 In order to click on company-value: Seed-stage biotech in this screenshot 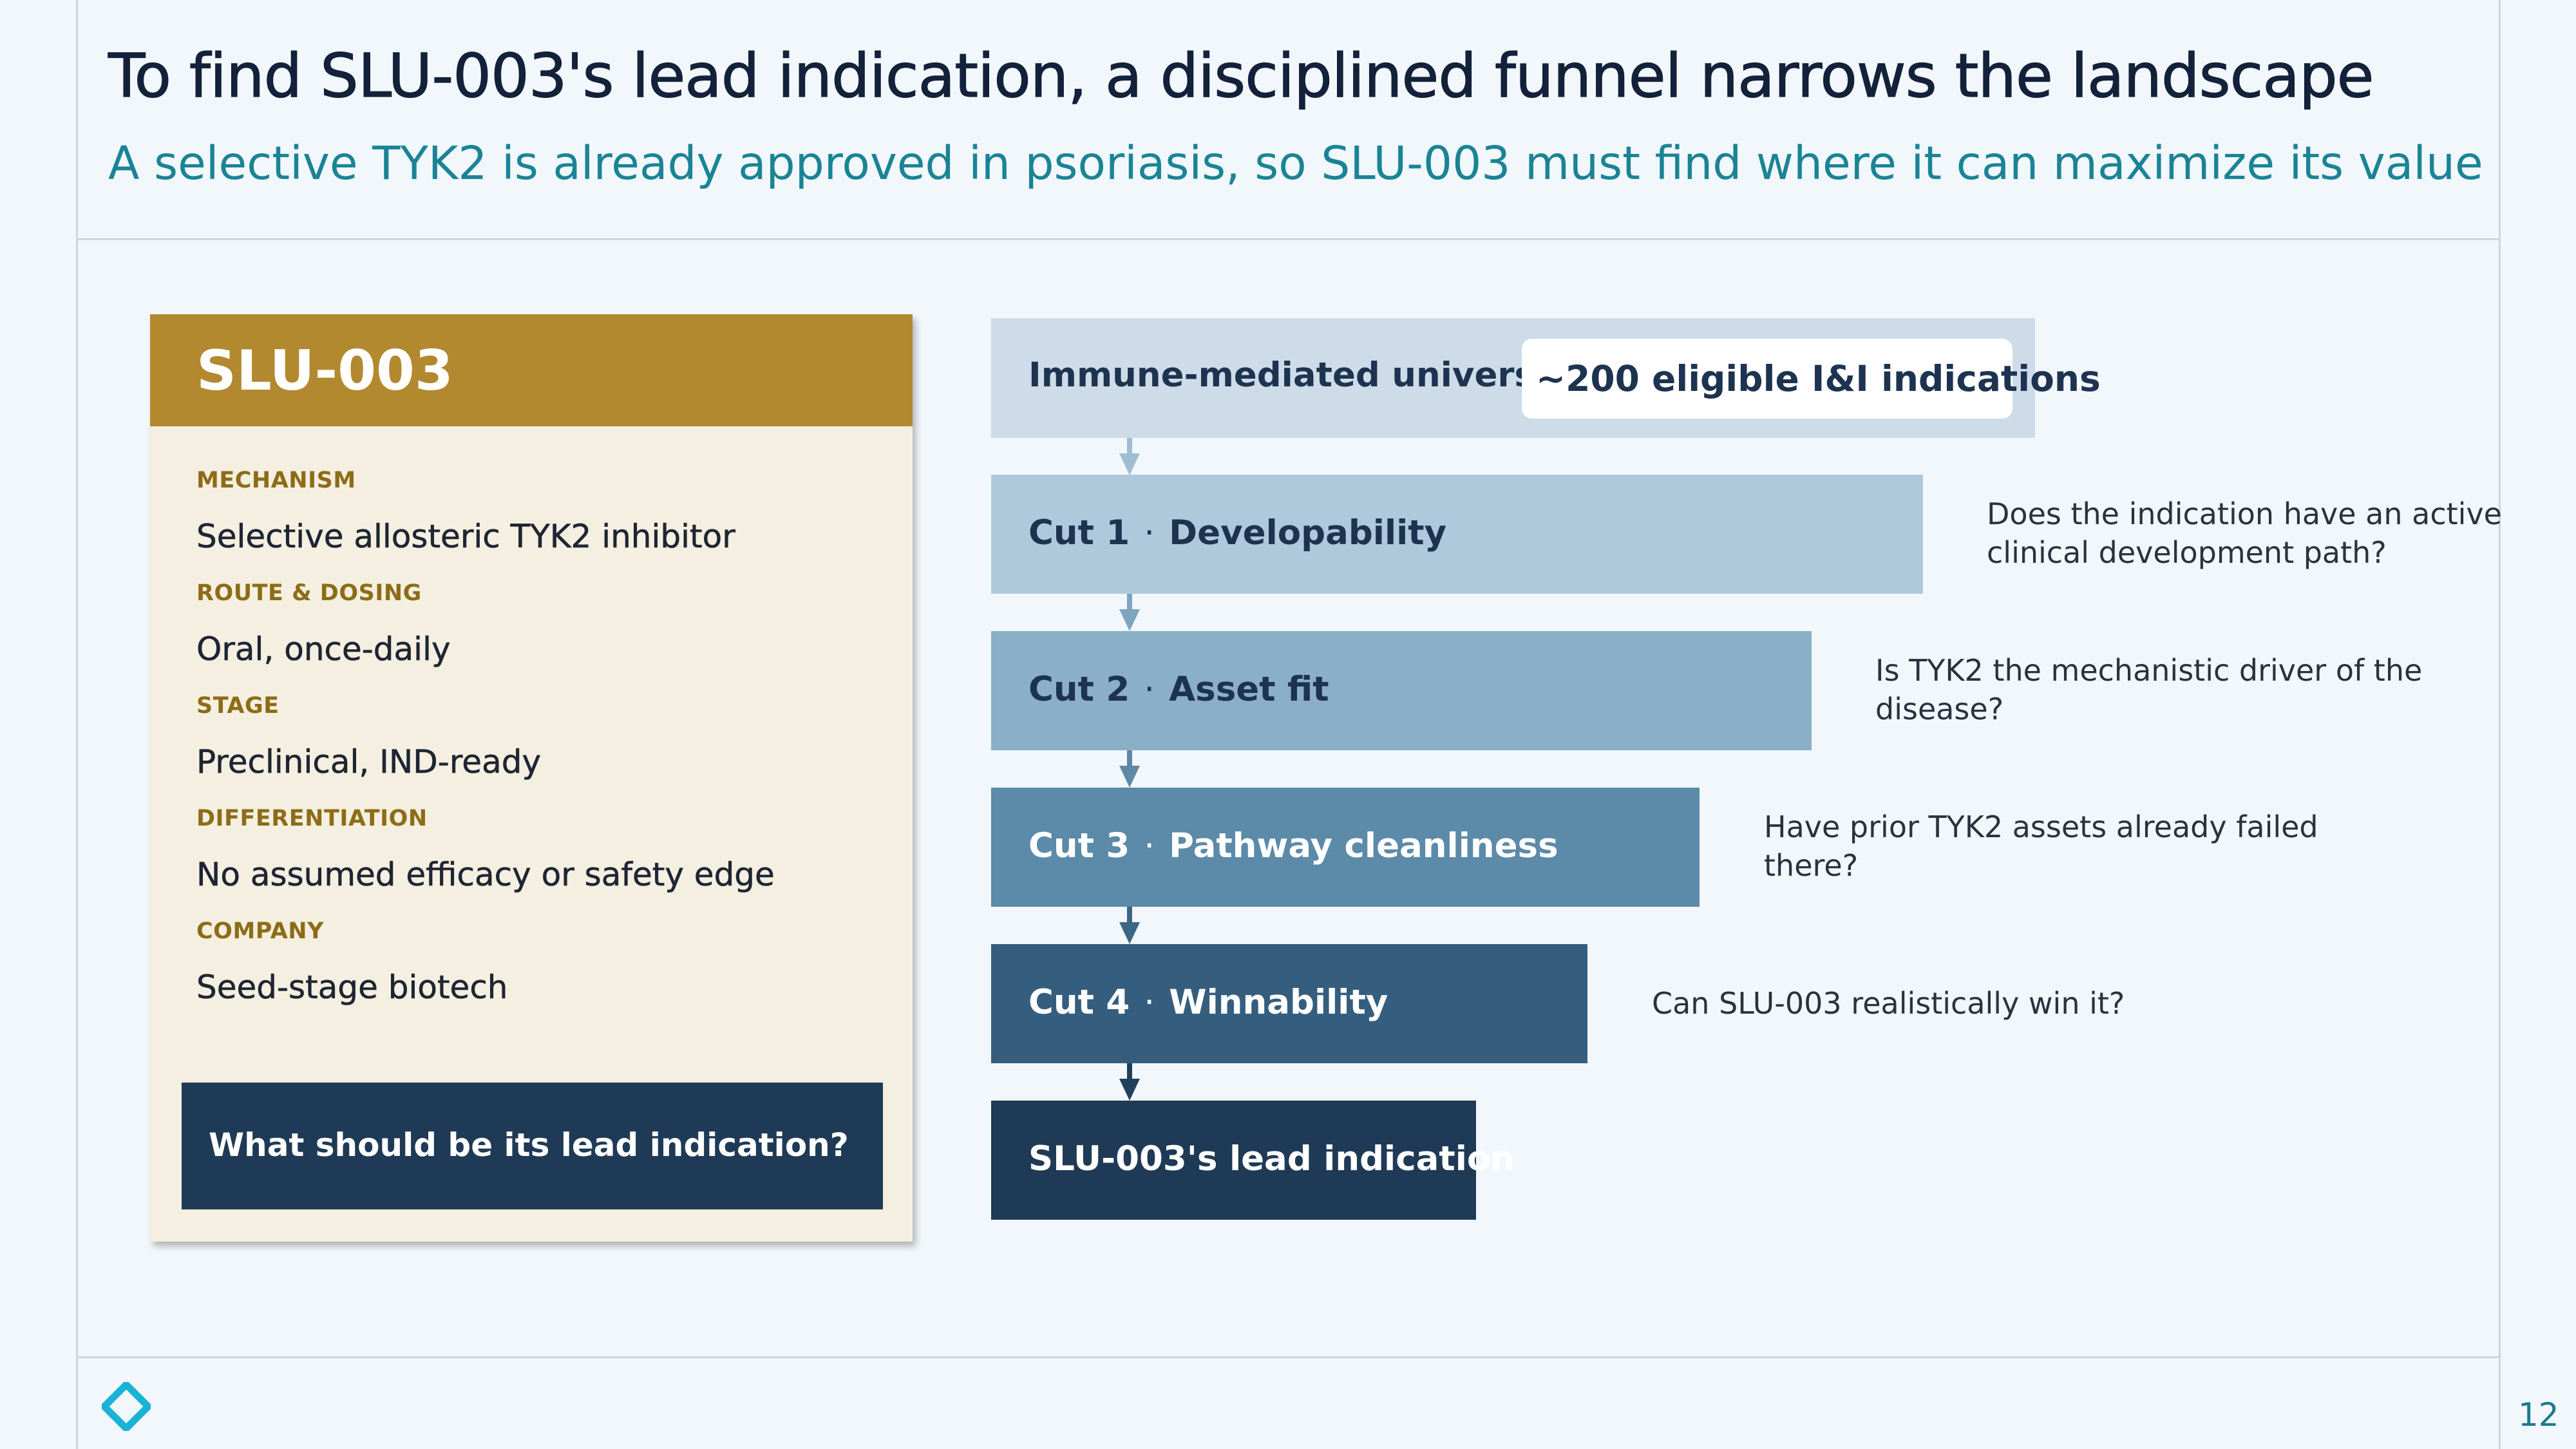, I will do `click(352, 988)`.